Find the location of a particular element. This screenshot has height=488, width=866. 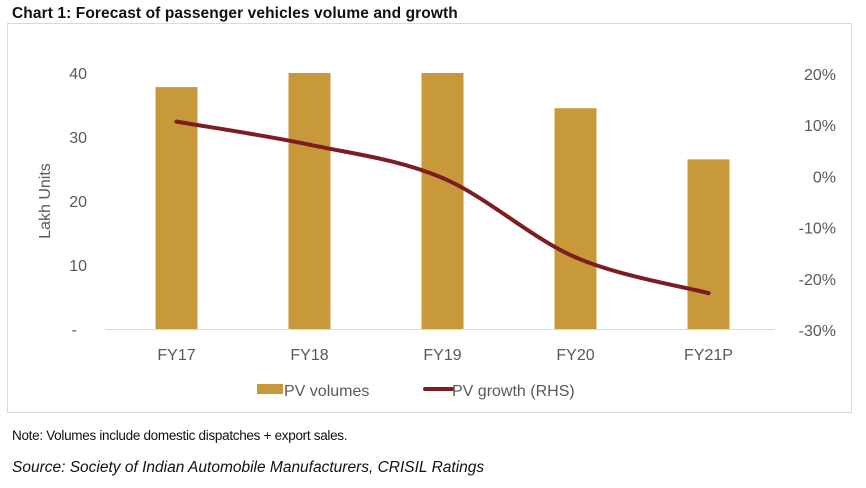

bar-fy19 is located at coordinates (442, 201).